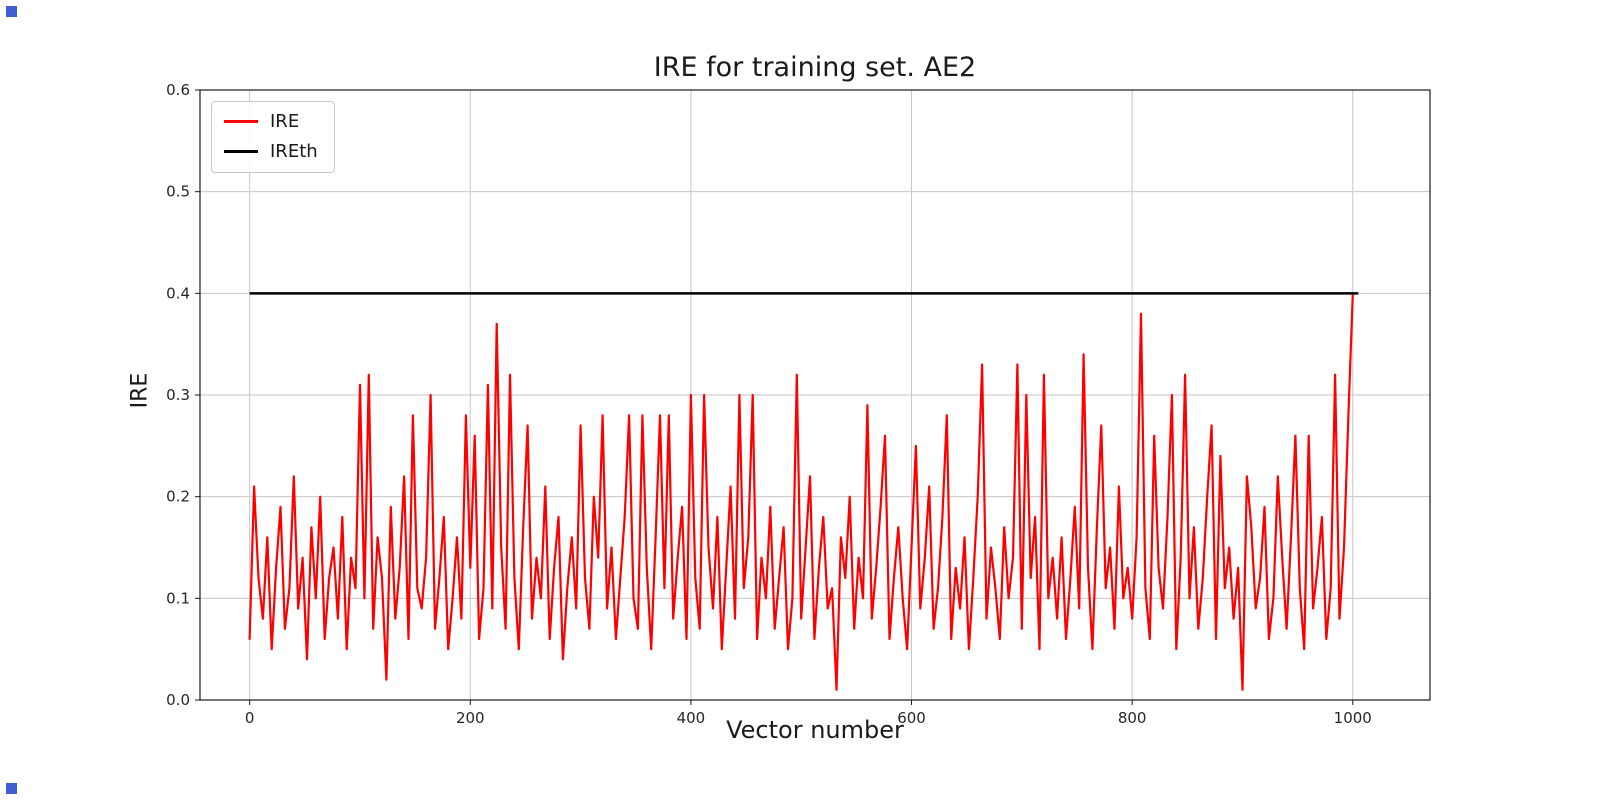 The width and height of the screenshot is (1600, 800). Describe the element at coordinates (1353, 718) in the screenshot. I see `x-tick-label: 1000` at that location.